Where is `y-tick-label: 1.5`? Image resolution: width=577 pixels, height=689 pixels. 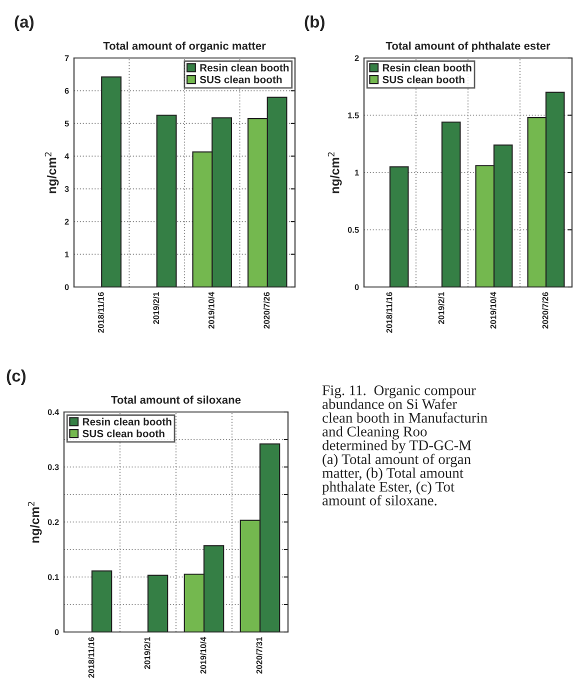 y-tick-label: 1.5 is located at coordinates (353, 115).